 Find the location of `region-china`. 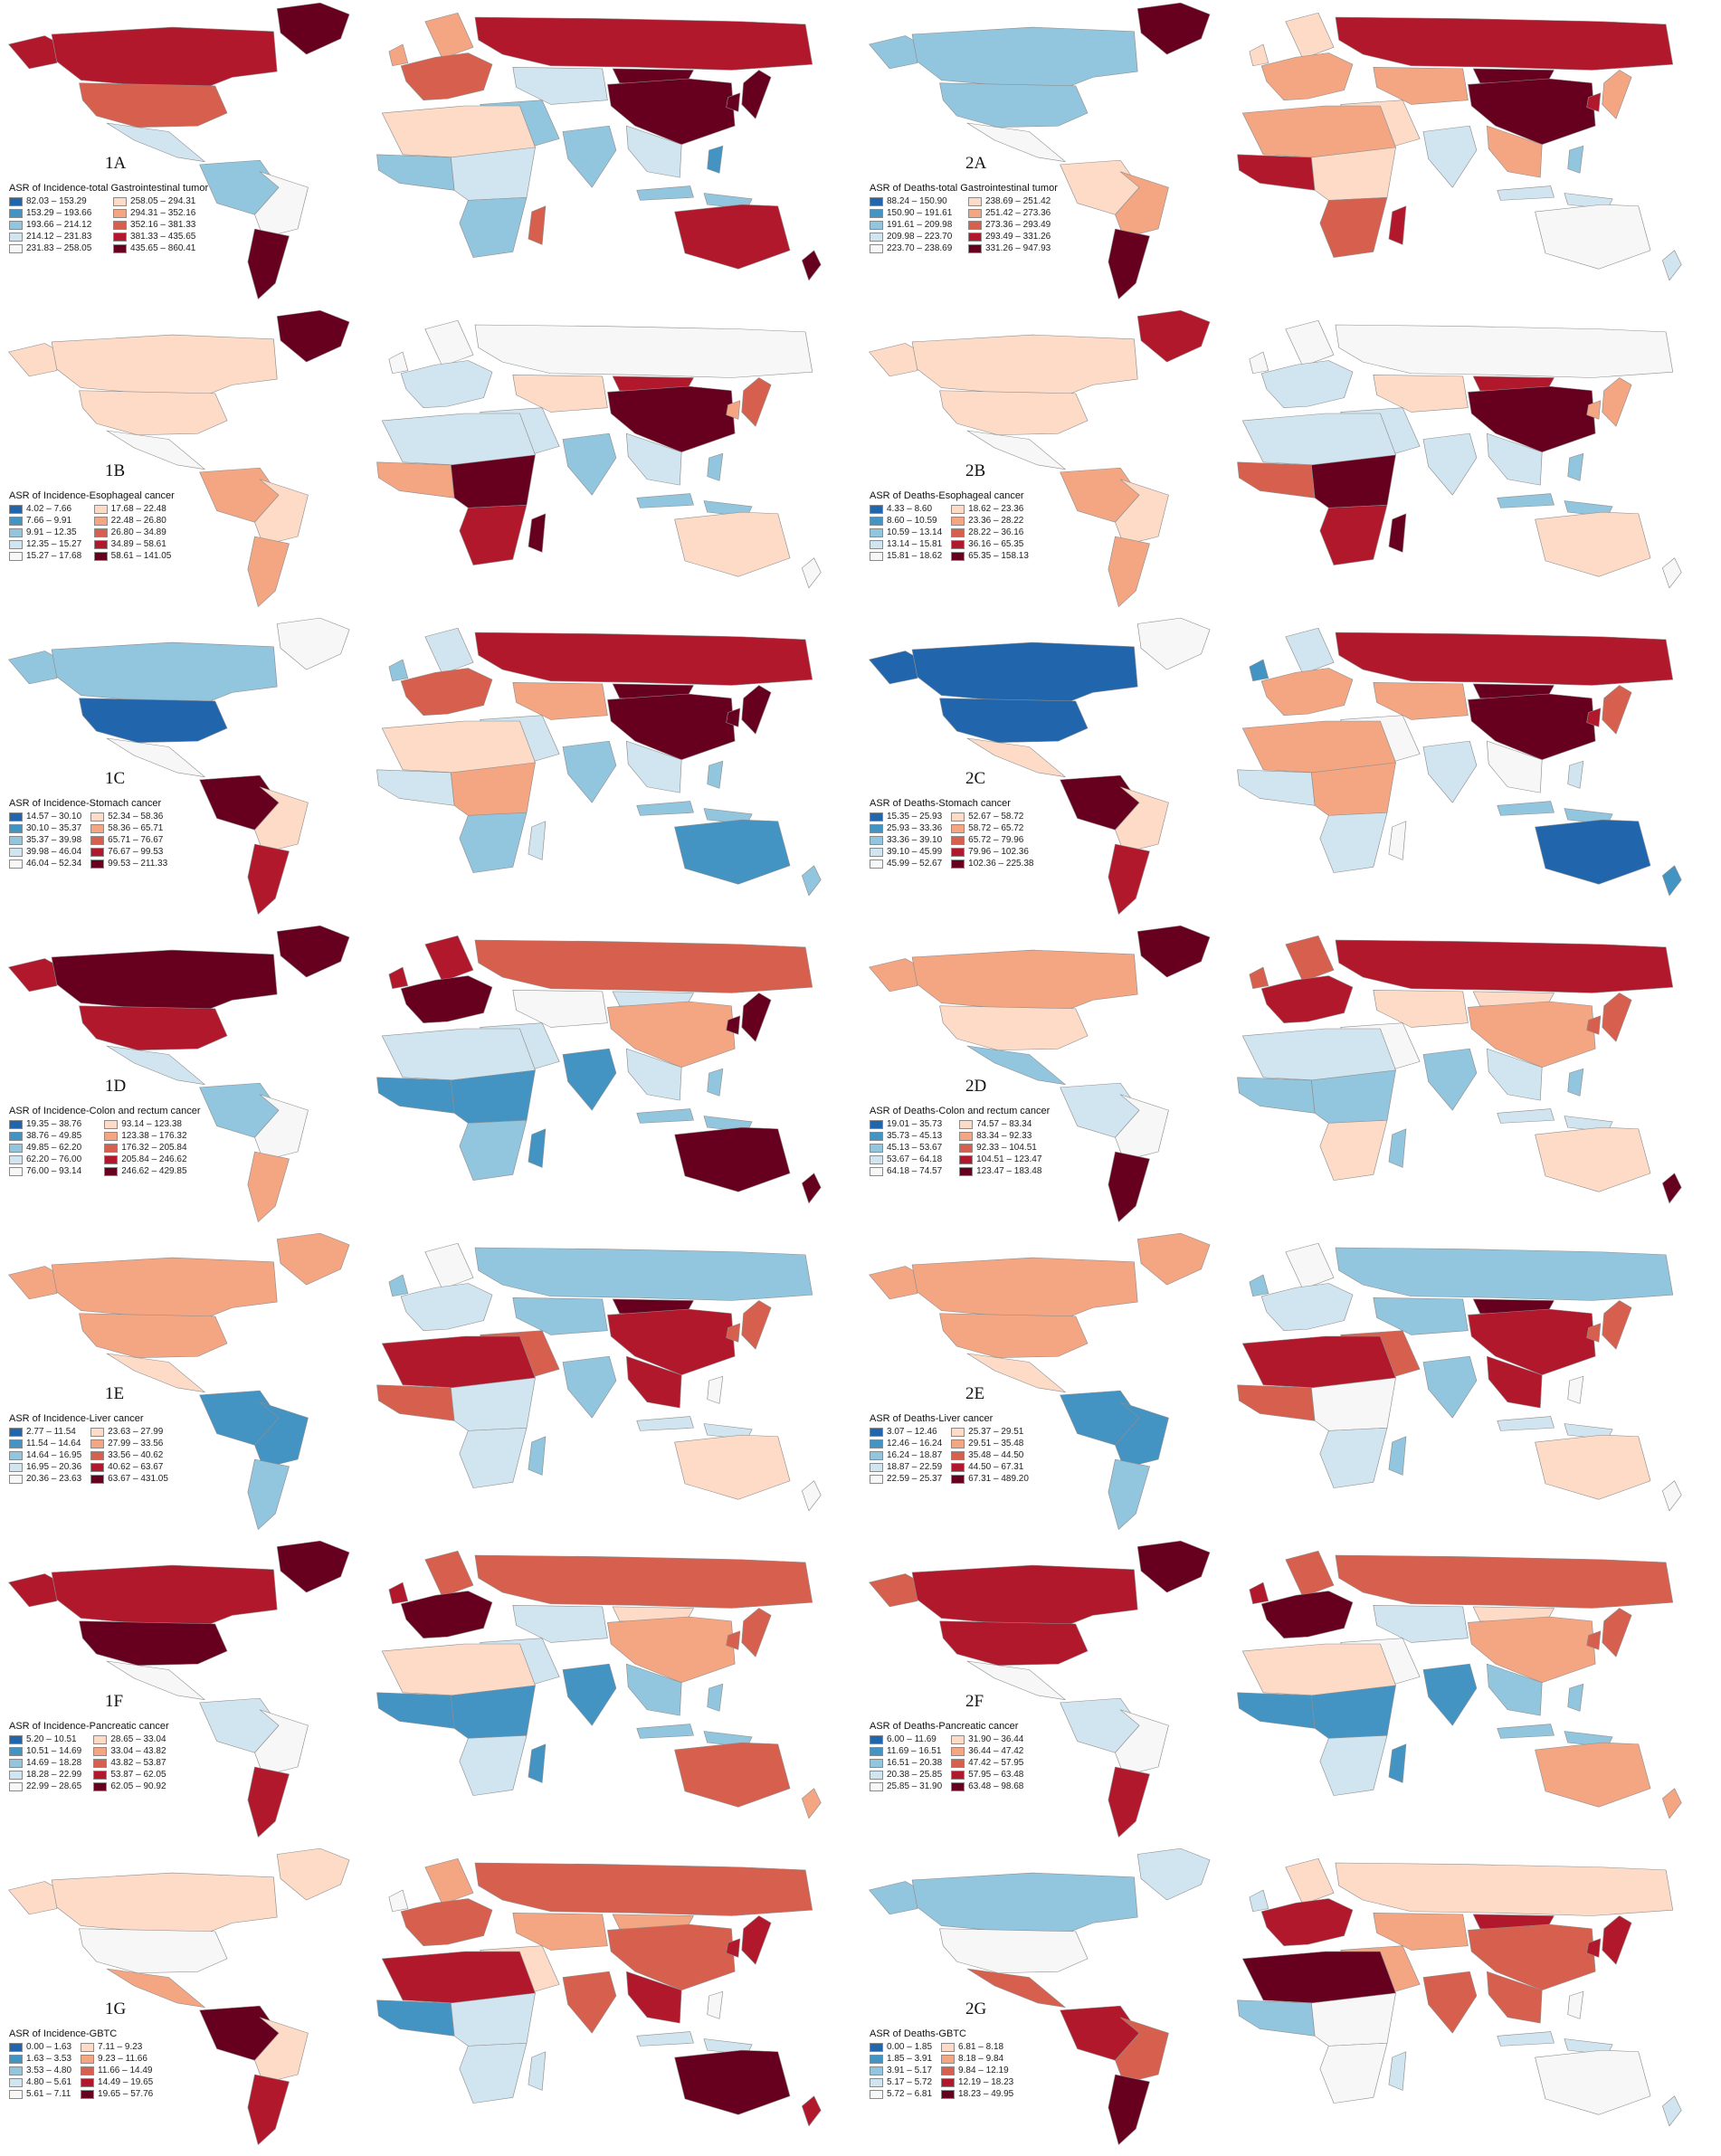

region-china is located at coordinates (1532, 1034).